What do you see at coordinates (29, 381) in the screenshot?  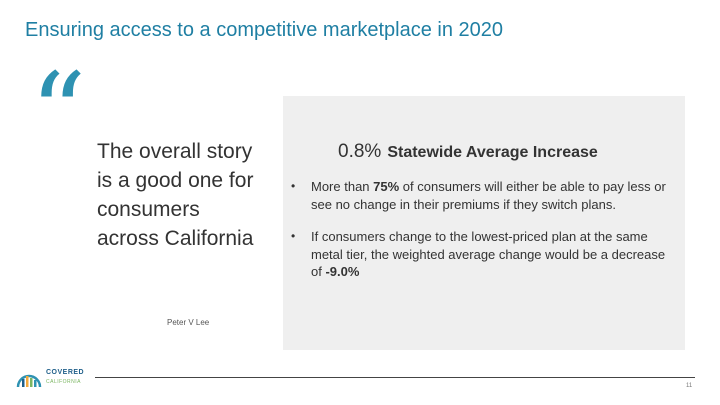 I see `logo-mark-icon` at bounding box center [29, 381].